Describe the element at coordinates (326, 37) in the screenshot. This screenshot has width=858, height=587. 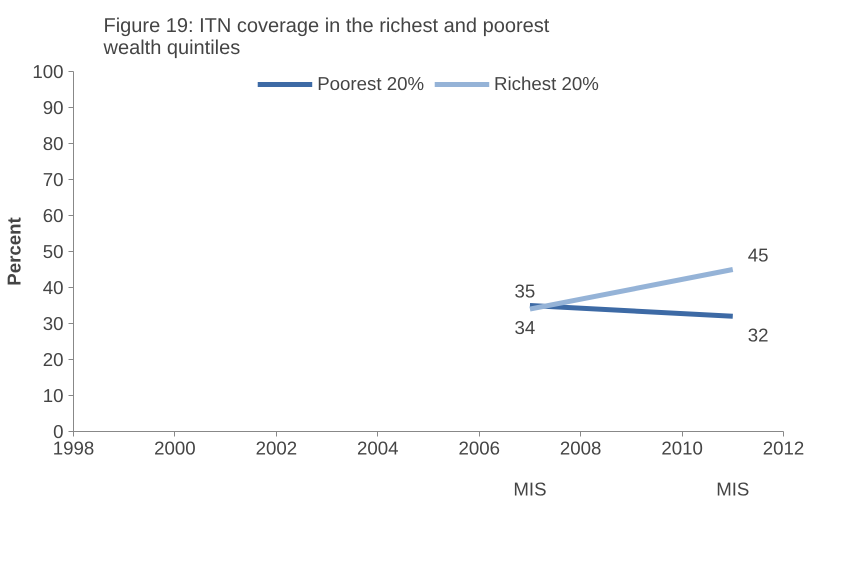
I see `chart-title: Figure 19: ITN coverage in the richest and poorest wealth quintiles` at that location.